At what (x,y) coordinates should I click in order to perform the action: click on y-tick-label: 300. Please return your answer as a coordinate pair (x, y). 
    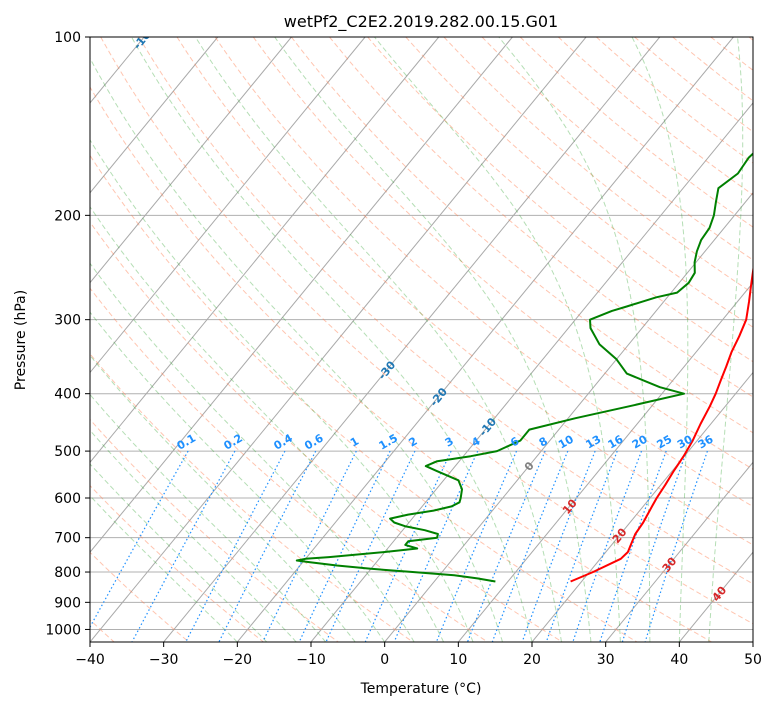
    Looking at the image, I should click on (67, 321).